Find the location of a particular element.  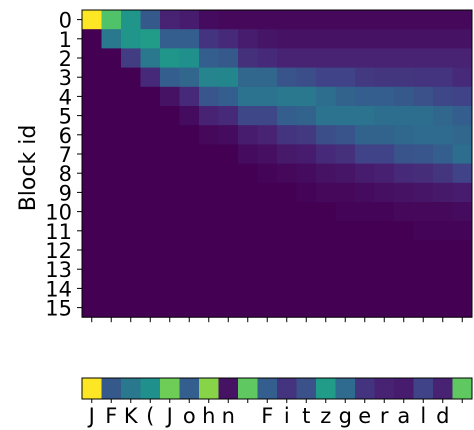

row-tick-label: 1 is located at coordinates (65, 40).